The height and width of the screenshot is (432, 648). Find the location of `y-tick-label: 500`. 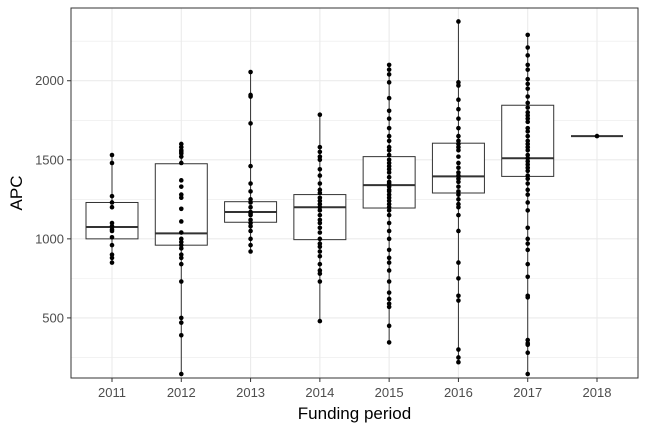

y-tick-label: 500 is located at coordinates (53, 317).